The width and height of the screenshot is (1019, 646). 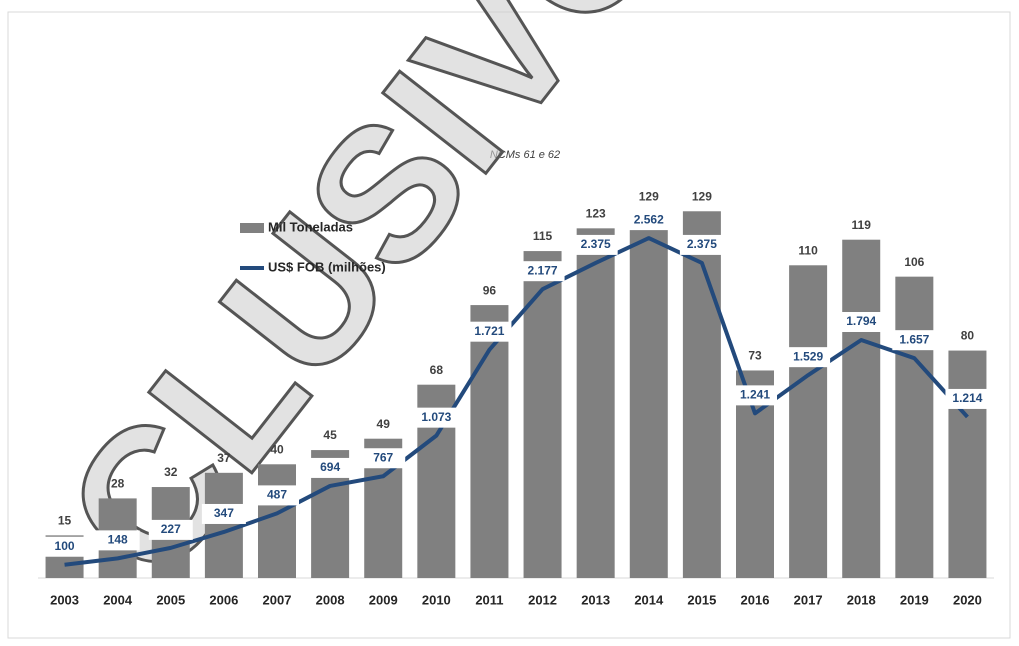 What do you see at coordinates (649, 599) in the screenshot?
I see `x-tick-label: 2014` at bounding box center [649, 599].